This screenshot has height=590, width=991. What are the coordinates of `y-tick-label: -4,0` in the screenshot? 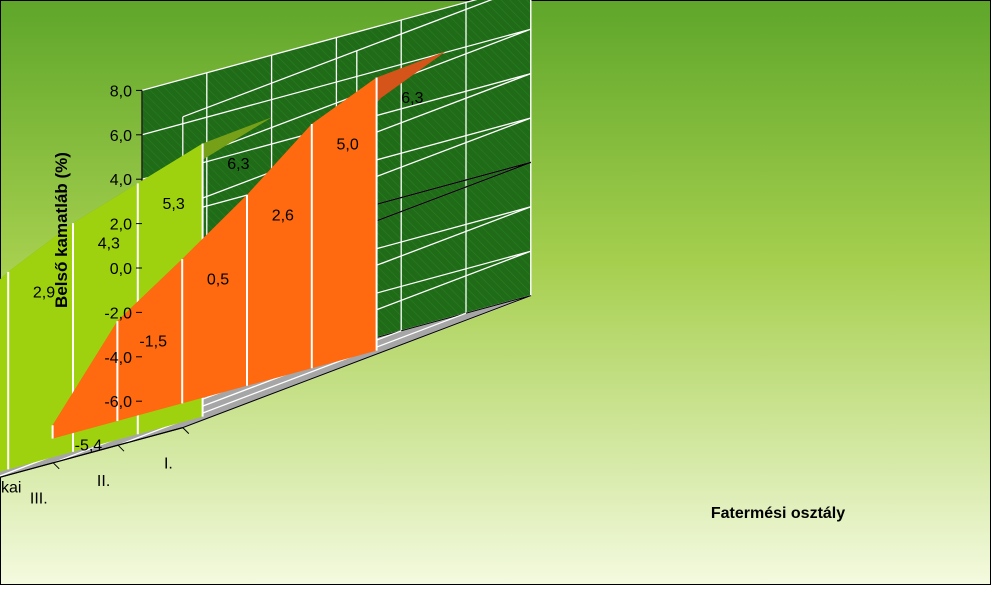 It's located at (118, 358).